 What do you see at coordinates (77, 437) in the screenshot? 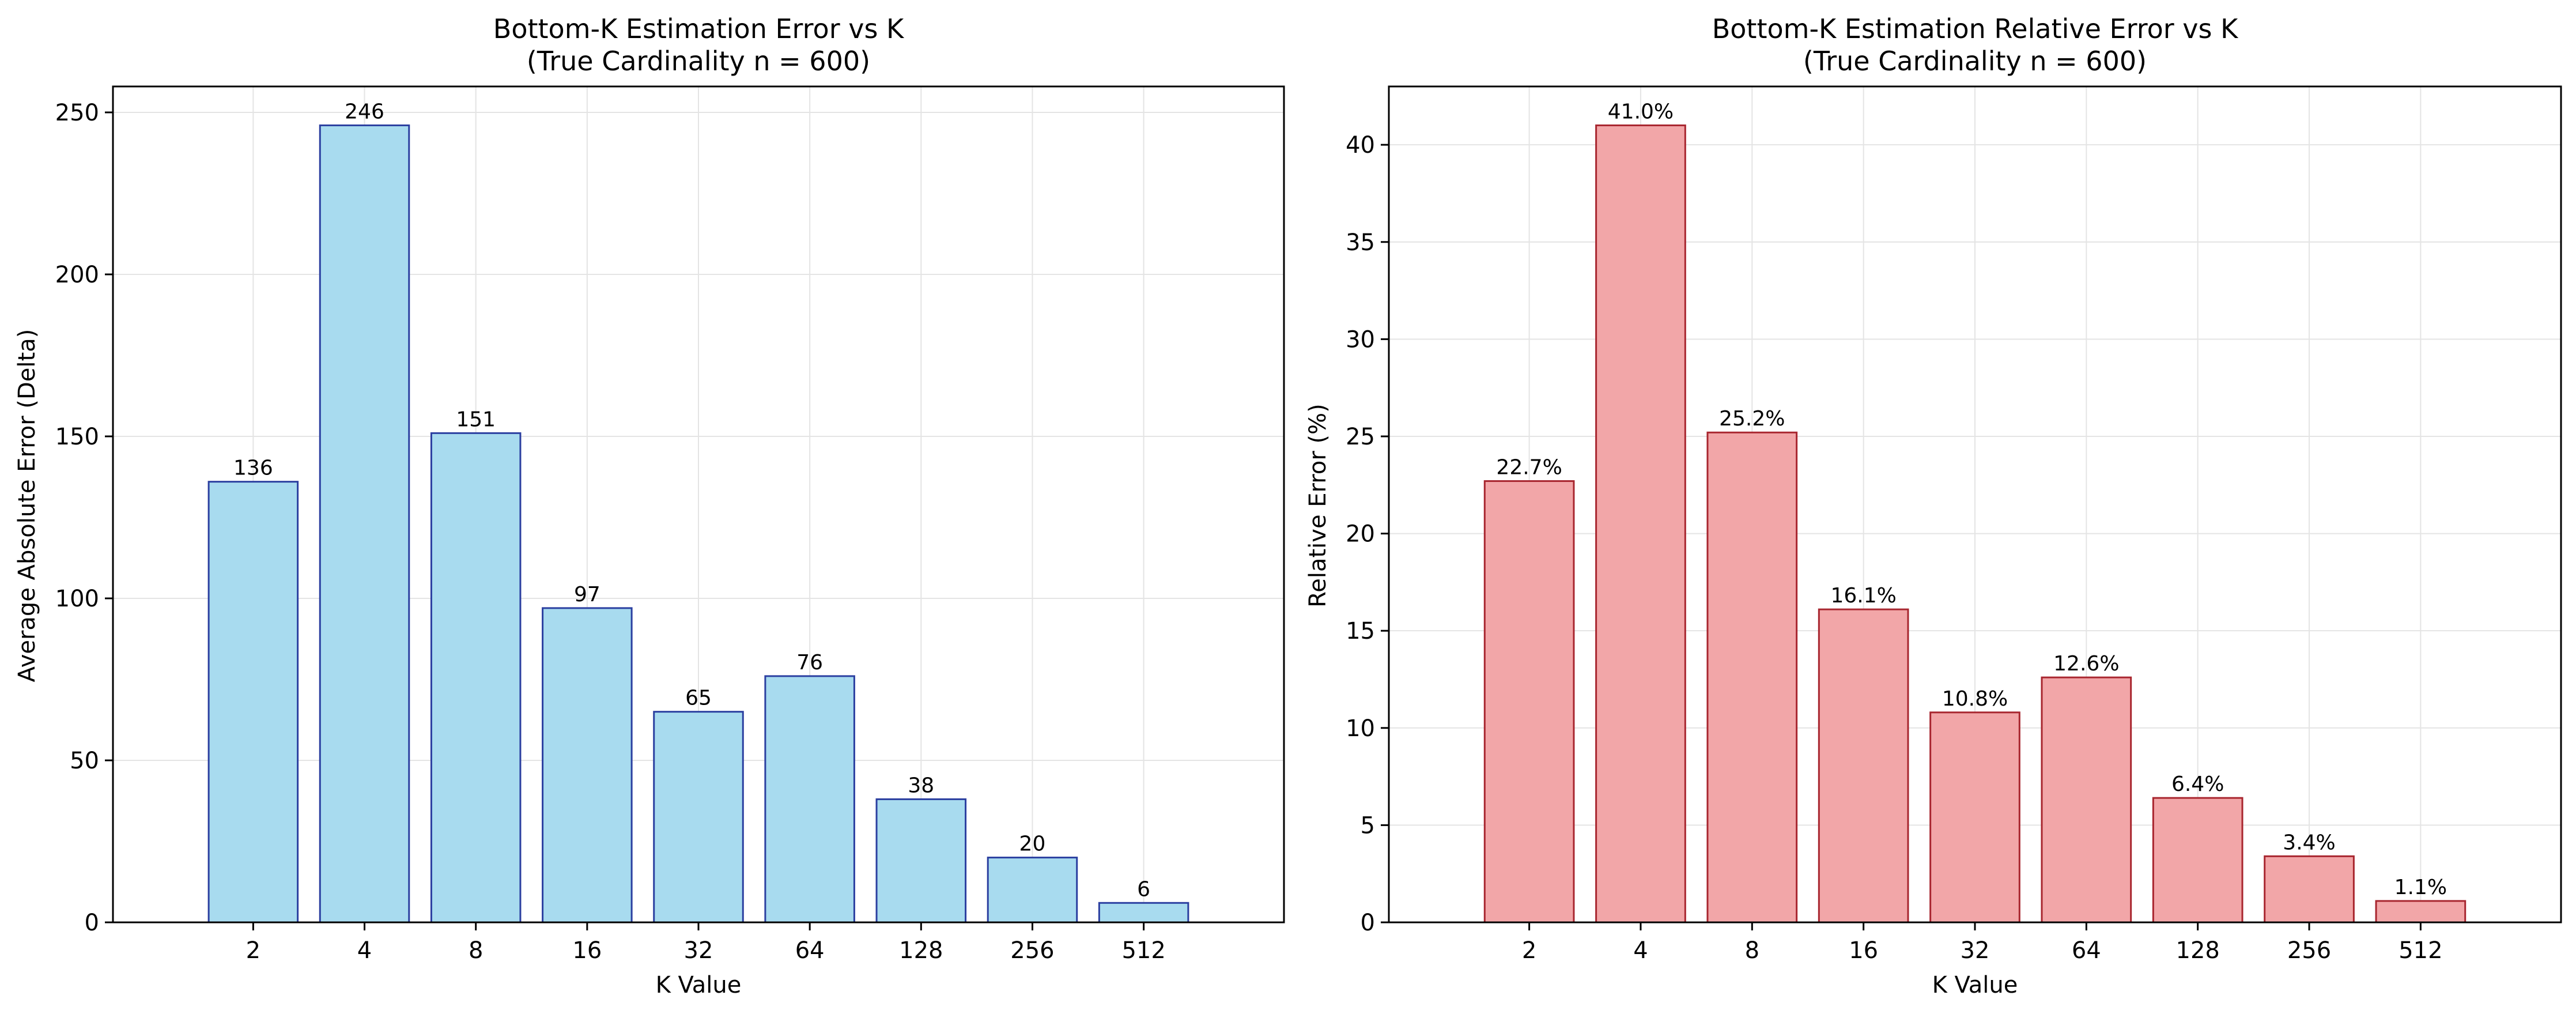
I see `y-tick-label: 150` at bounding box center [77, 437].